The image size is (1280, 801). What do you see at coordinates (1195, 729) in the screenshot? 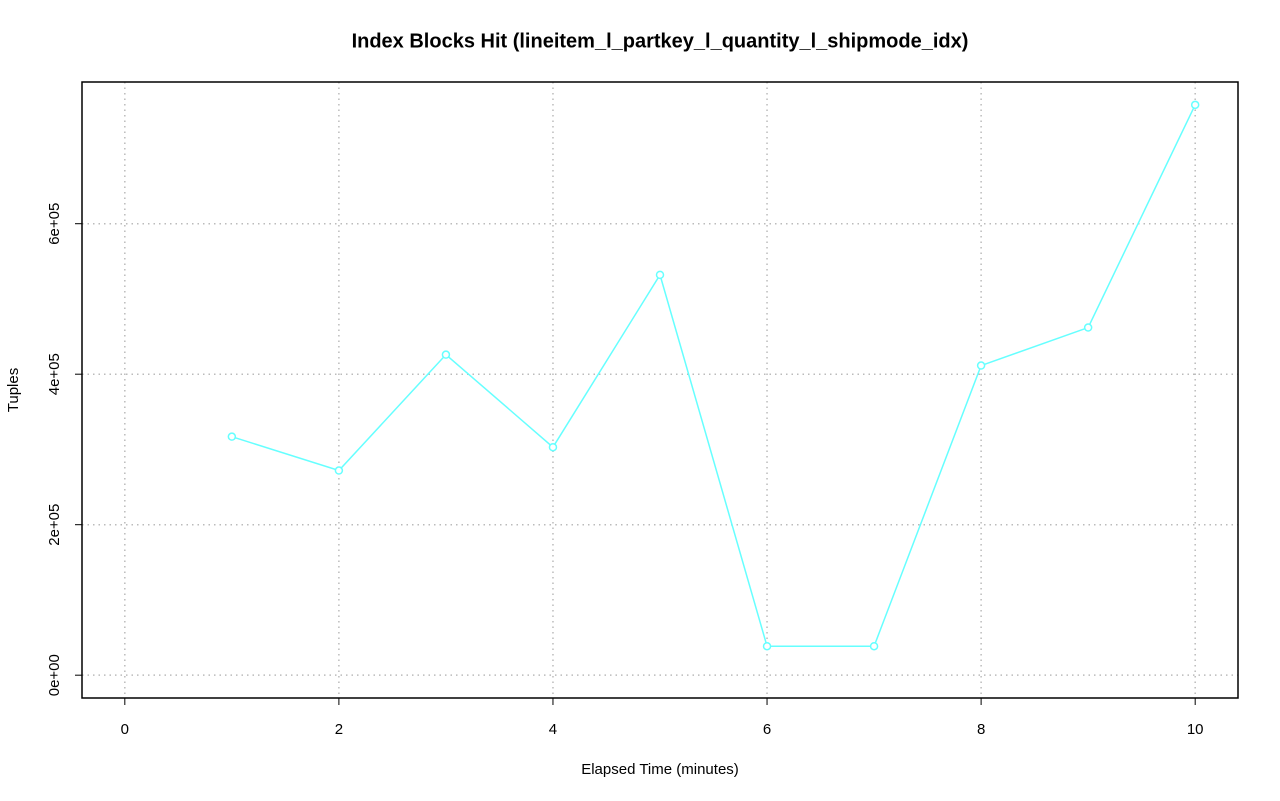
I see `x-tick-label: 10` at bounding box center [1195, 729].